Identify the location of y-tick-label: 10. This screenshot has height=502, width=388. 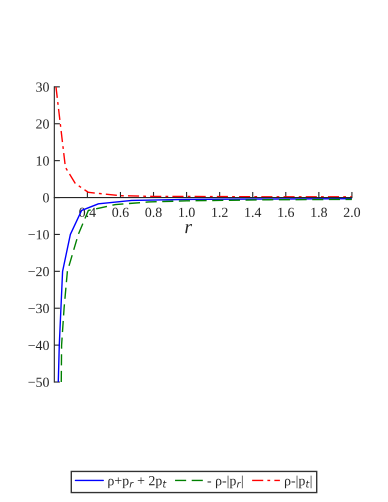
(42, 161).